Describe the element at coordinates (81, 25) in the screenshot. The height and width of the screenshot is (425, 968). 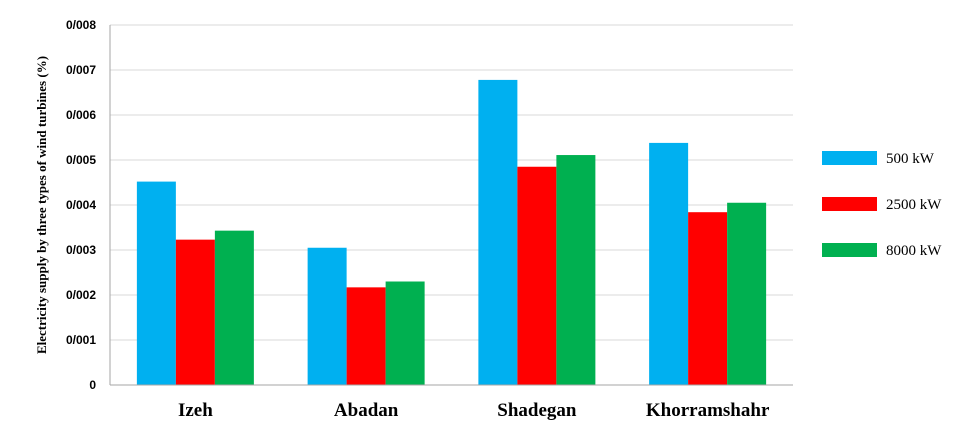
I see `y-tick-label: 0/008` at that location.